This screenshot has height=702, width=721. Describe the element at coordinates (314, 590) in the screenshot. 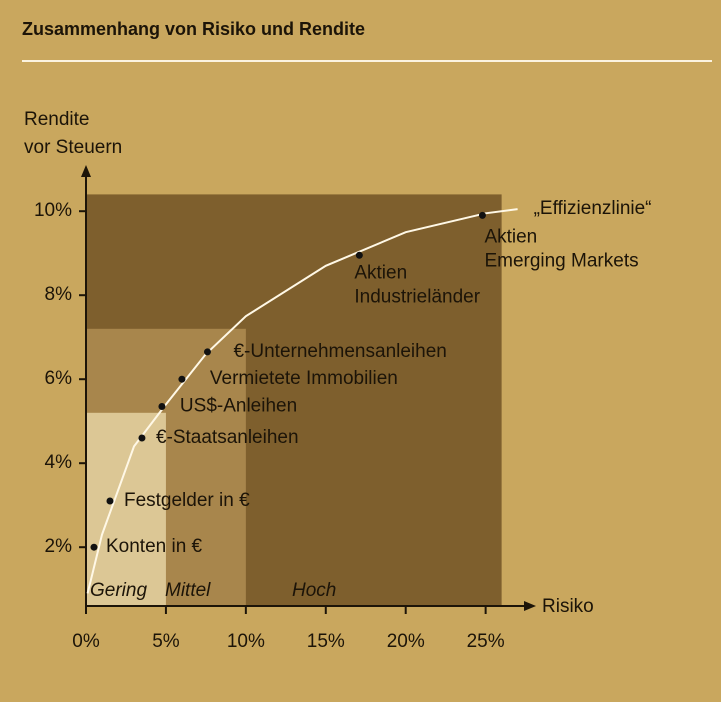

I see `zone-label: Hoch` at that location.